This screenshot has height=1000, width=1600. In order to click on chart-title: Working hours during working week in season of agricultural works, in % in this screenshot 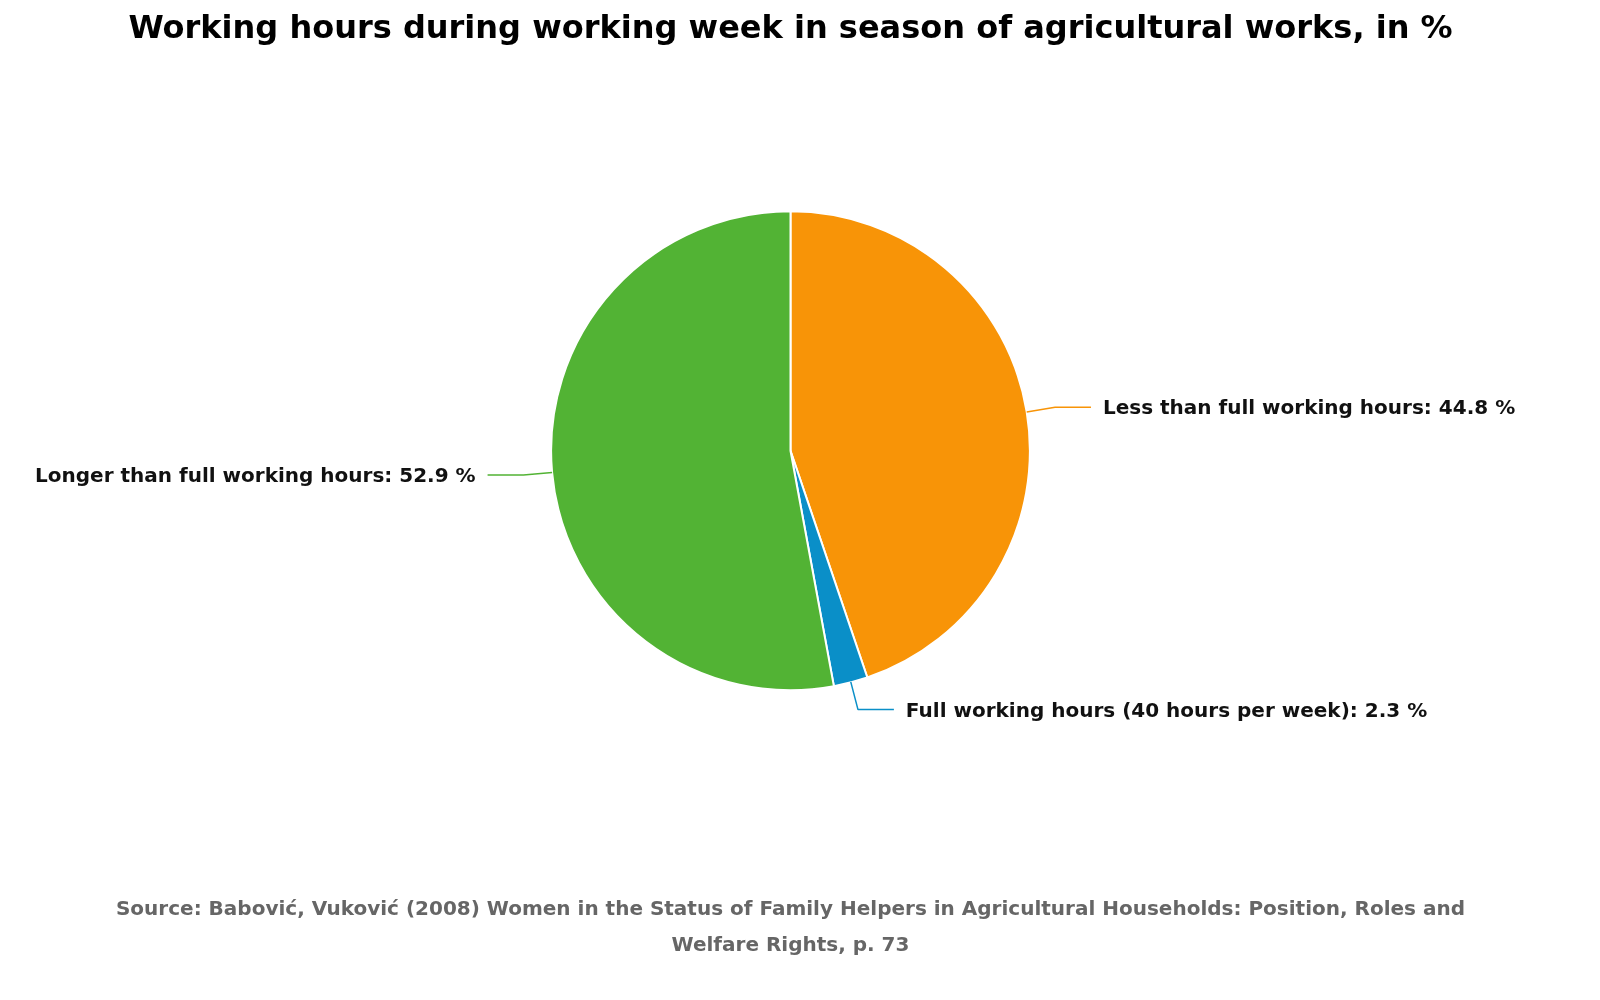, I will do `click(790, 26)`.